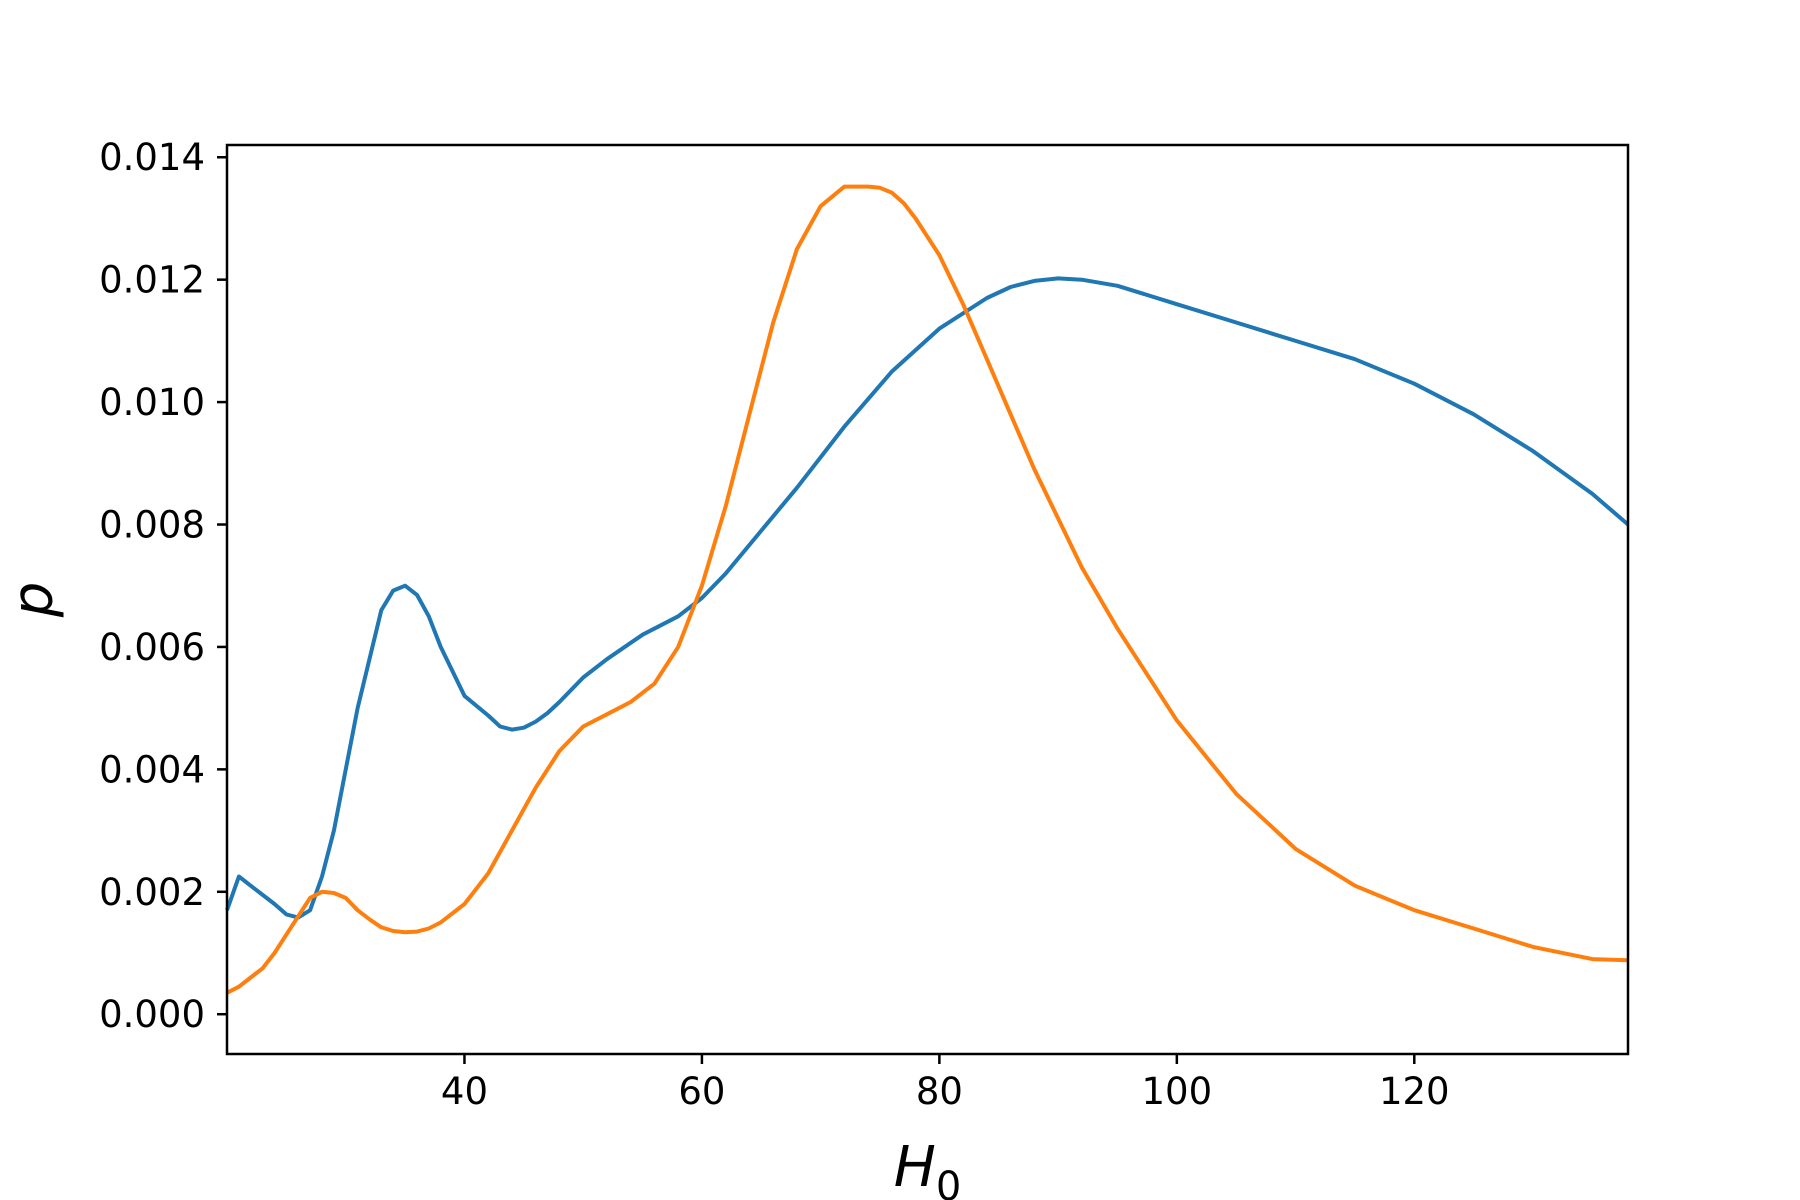  Describe the element at coordinates (152, 647) in the screenshot. I see `y-tick-label: 0.006` at that location.